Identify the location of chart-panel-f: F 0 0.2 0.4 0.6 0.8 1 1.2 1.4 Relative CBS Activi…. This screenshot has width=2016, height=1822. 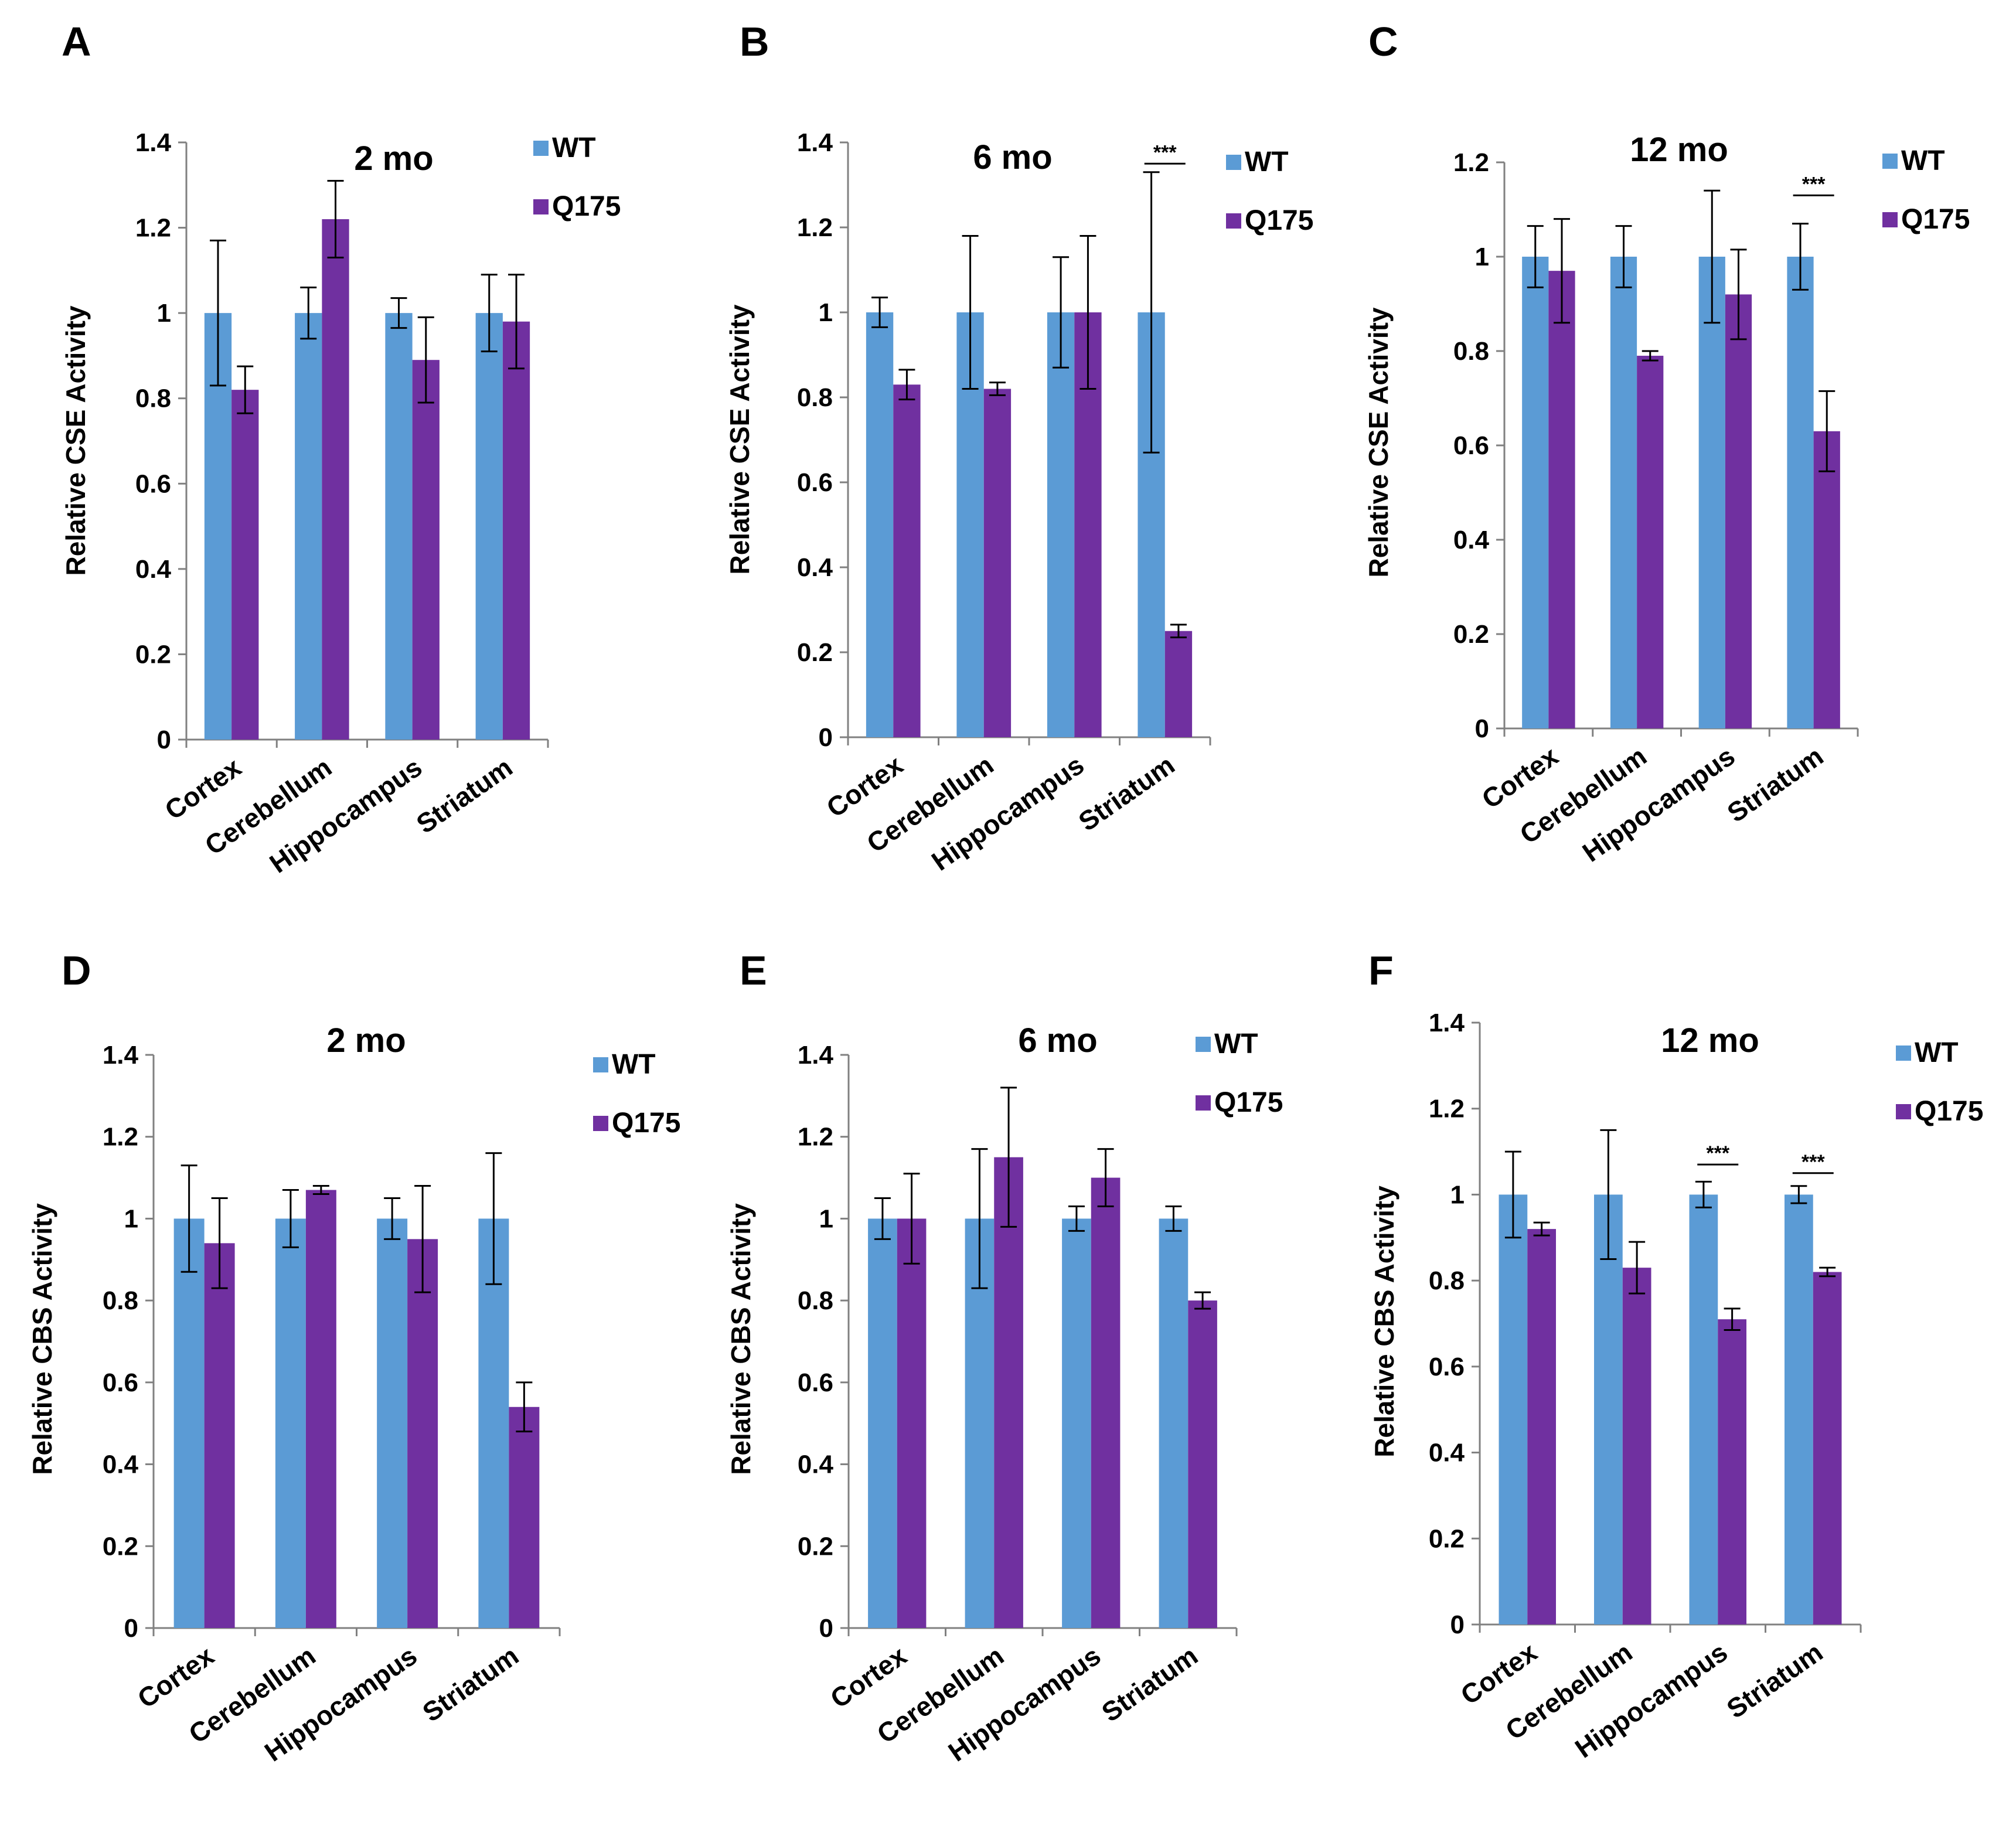
(1675, 1356).